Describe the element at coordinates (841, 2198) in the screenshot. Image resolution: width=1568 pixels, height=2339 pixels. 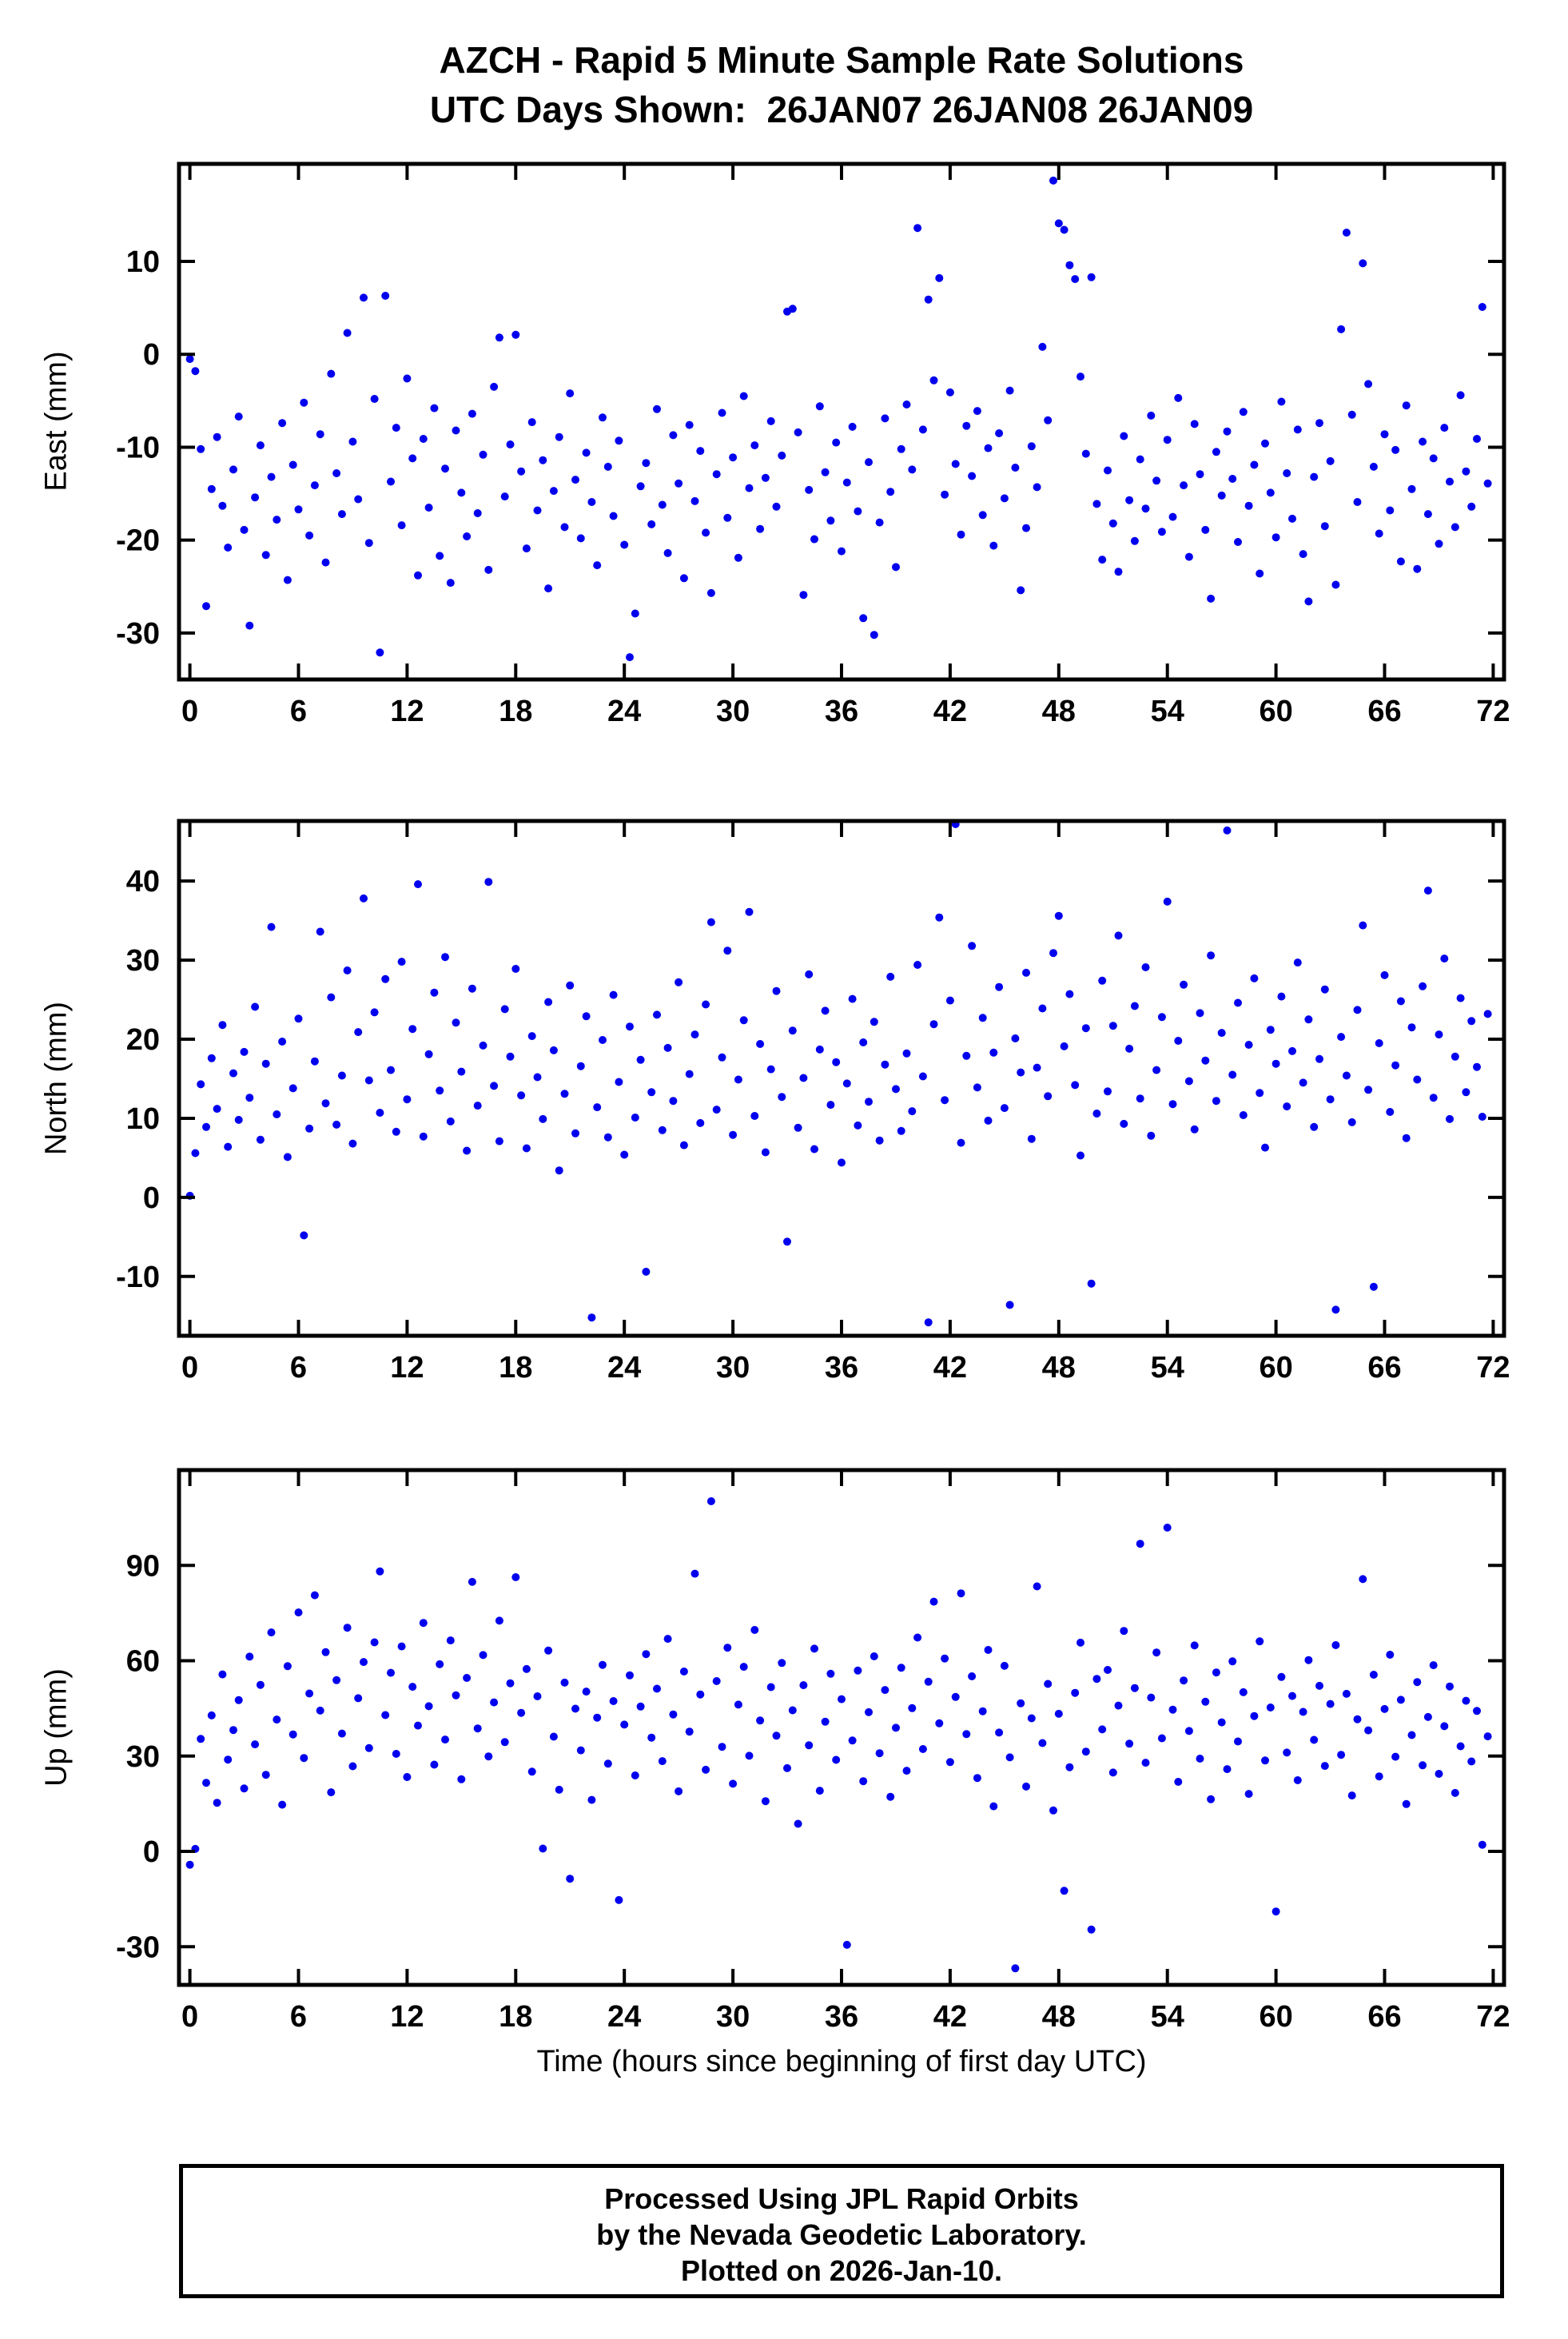
I see `footer-line-1: Processed Using JPL Rapid Orbits` at that location.